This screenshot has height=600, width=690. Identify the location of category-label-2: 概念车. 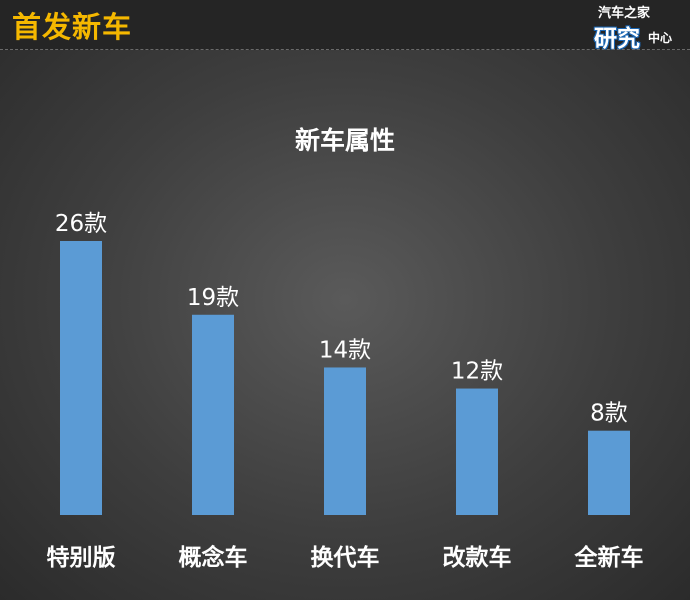
(213, 557).